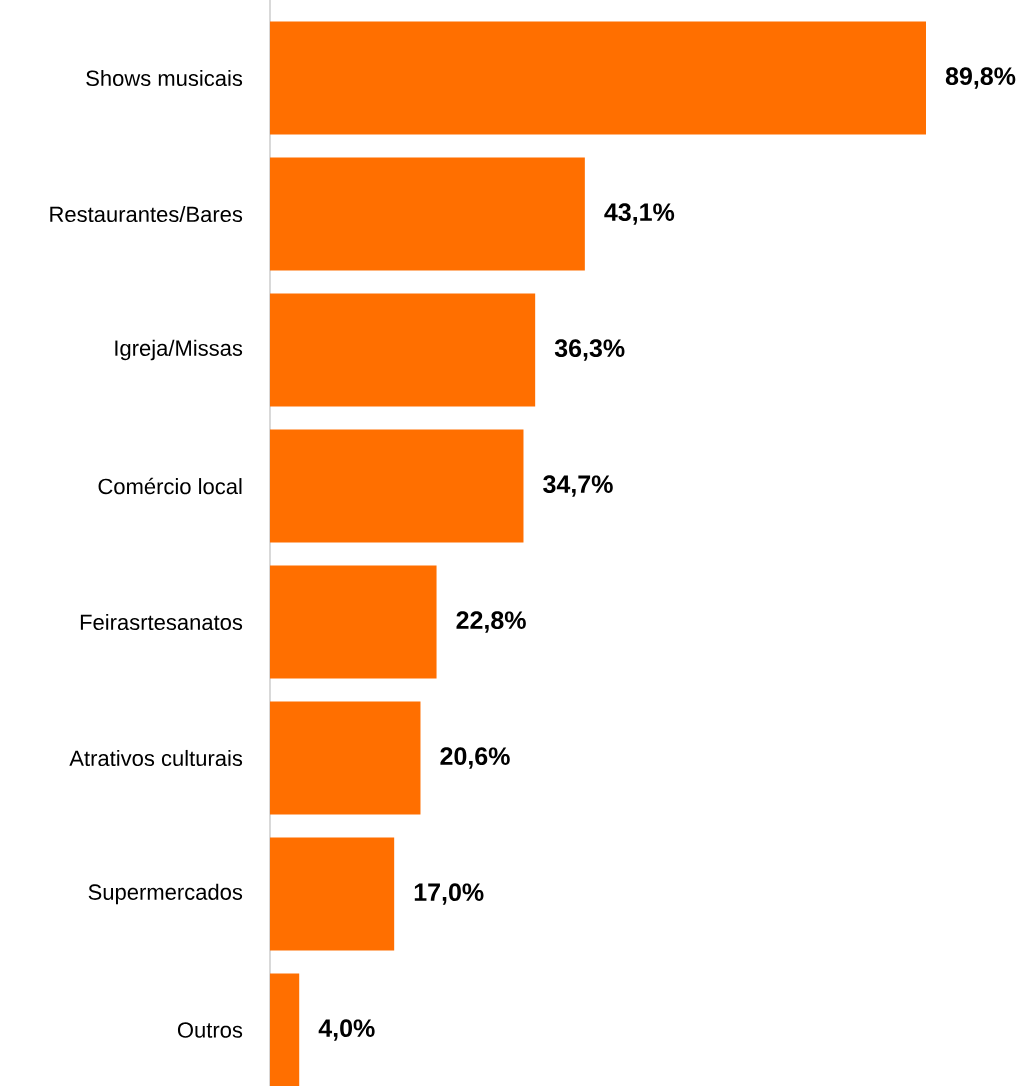  Describe the element at coordinates (346, 1030) in the screenshot. I see `data-label: 4,0%` at that location.